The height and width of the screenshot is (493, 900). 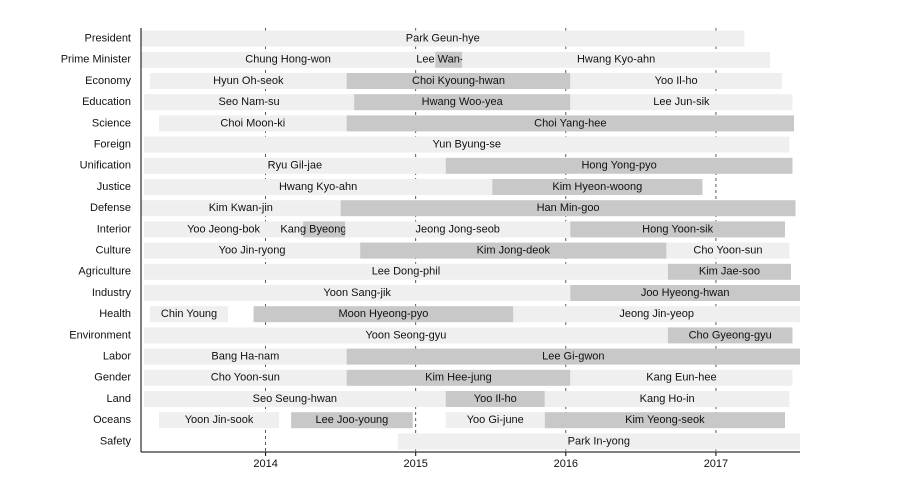 What do you see at coordinates (112, 145) in the screenshot?
I see `row-label: Foreign` at bounding box center [112, 145].